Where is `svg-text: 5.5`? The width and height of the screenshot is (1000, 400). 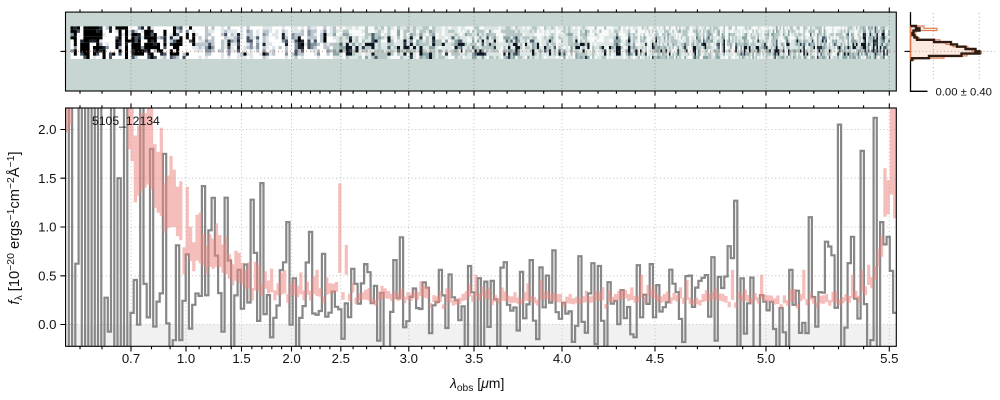
svg-text: 5.5 is located at coordinates (889, 358).